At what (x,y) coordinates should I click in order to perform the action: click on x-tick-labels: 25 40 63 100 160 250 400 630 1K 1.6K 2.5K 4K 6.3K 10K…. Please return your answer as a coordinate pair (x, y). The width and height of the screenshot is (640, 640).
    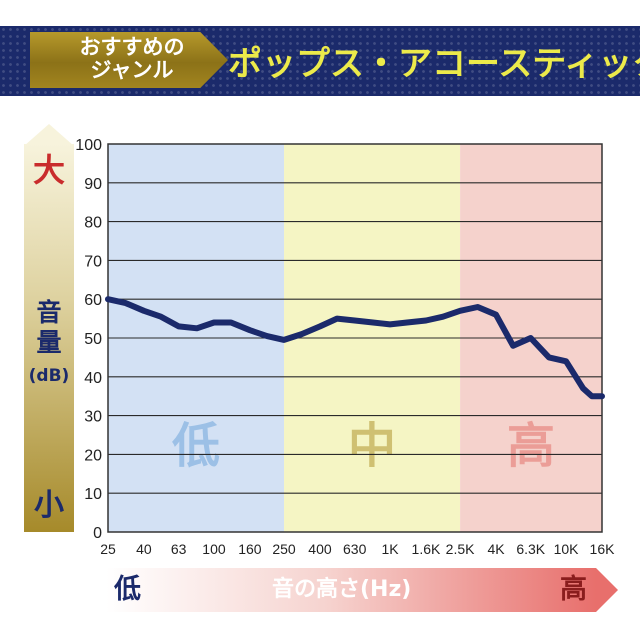
    Looking at the image, I should click on (357, 549).